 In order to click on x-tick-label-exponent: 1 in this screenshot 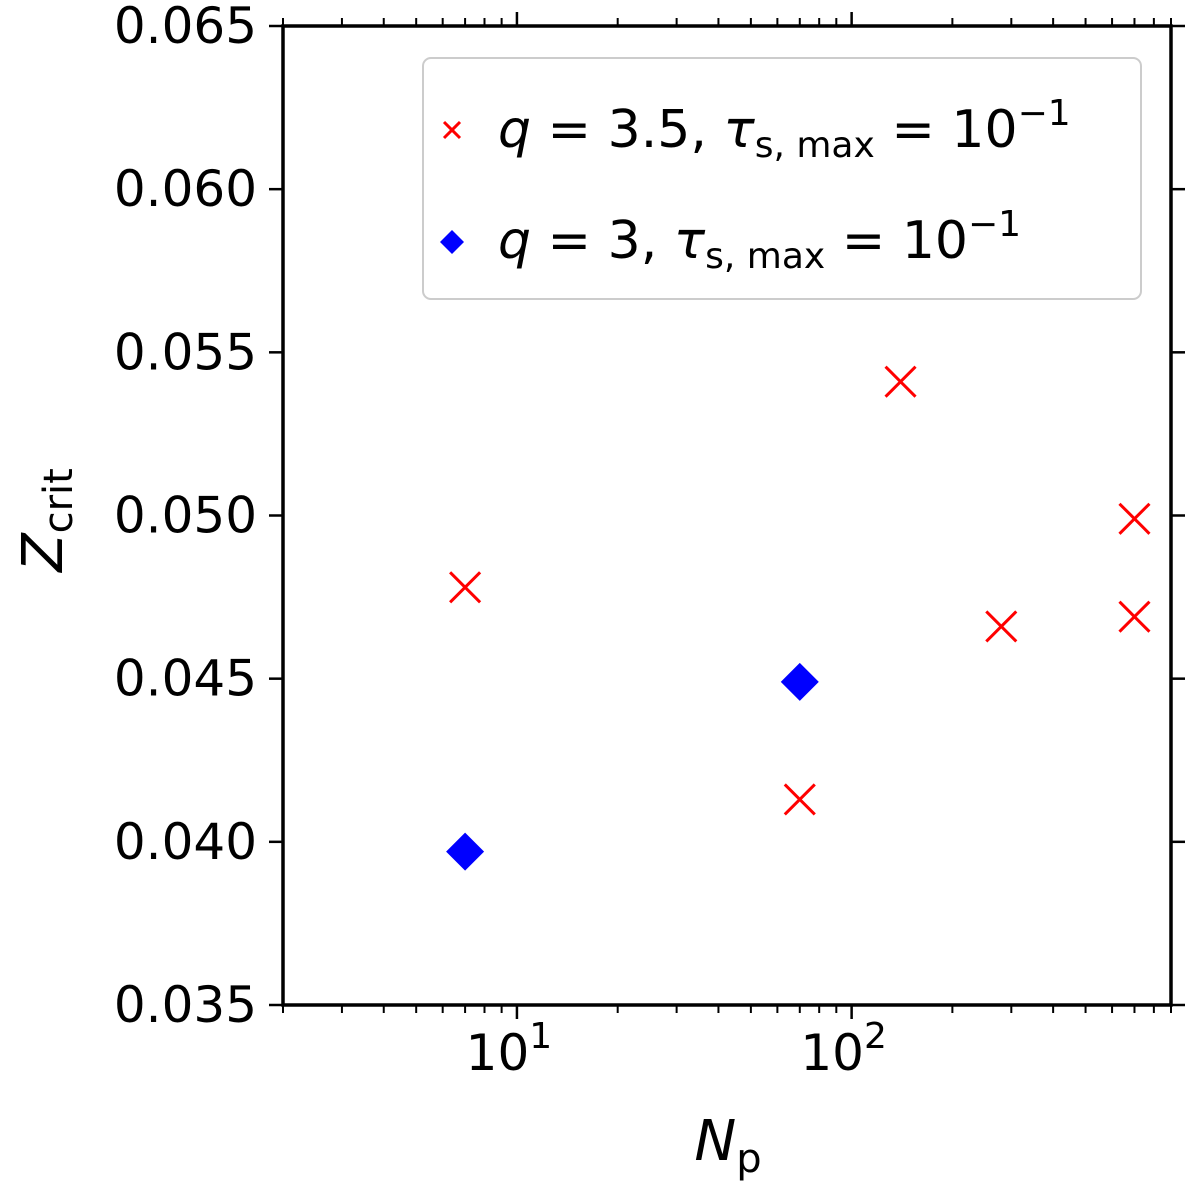, I will do `click(540, 1036)`.